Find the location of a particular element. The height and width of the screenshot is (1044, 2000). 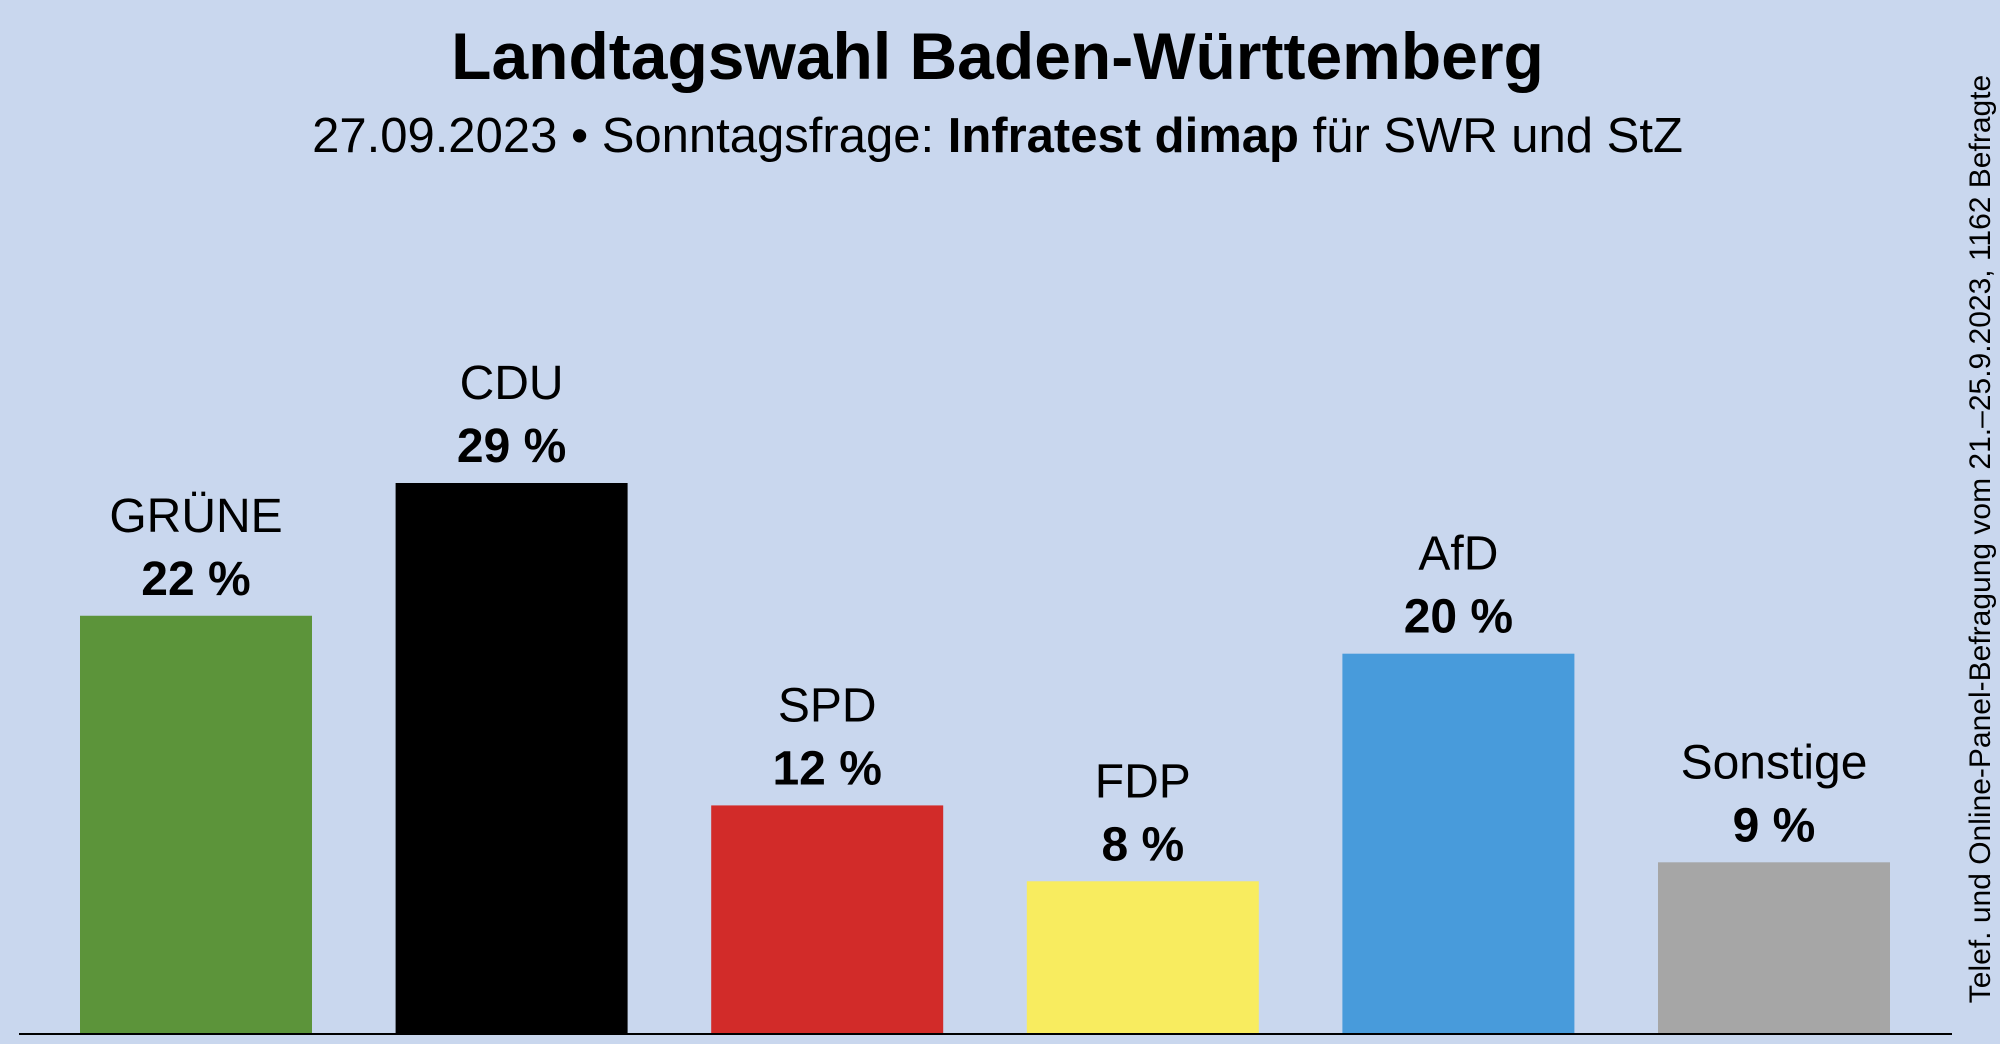

category-label: SPD is located at coordinates (827, 705).